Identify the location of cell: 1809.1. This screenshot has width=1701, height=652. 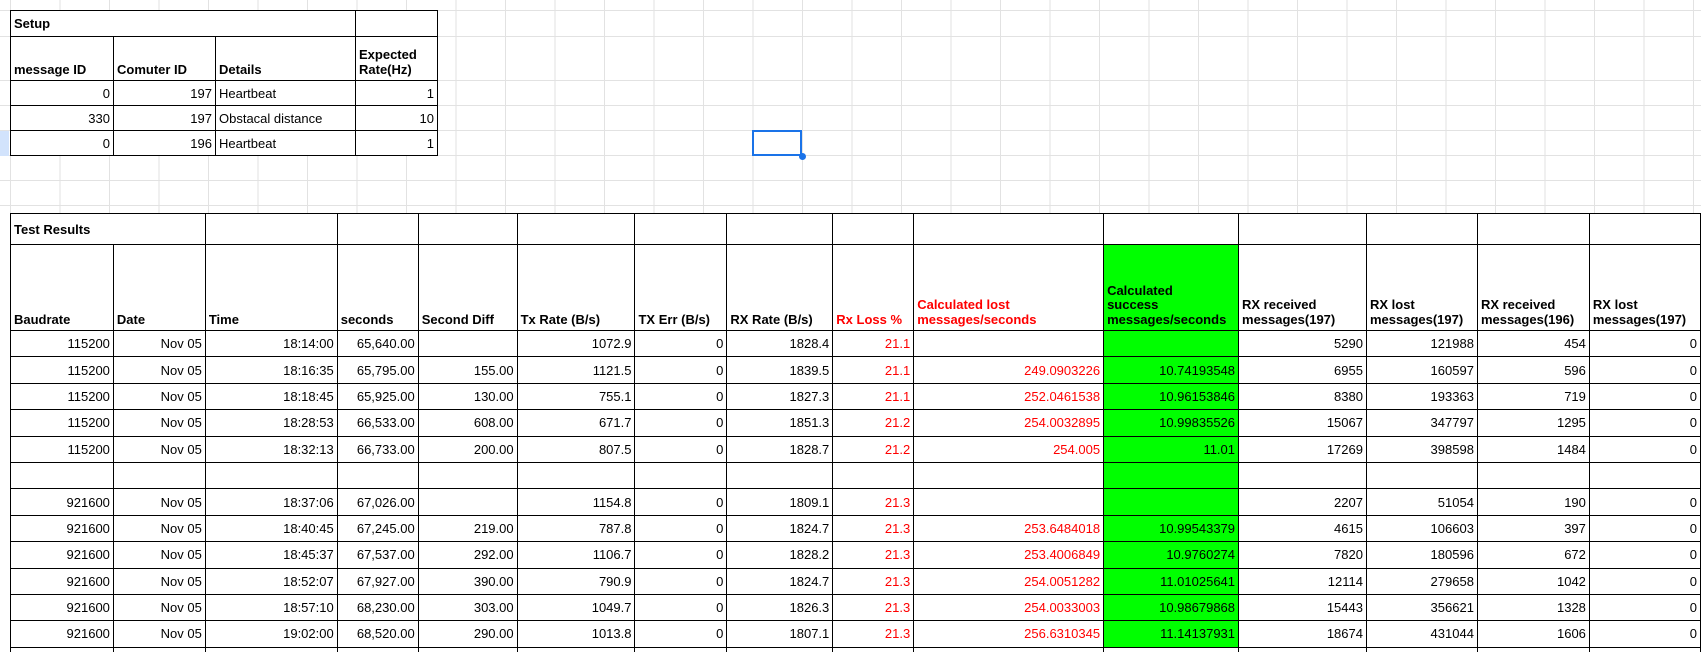
(780, 502).